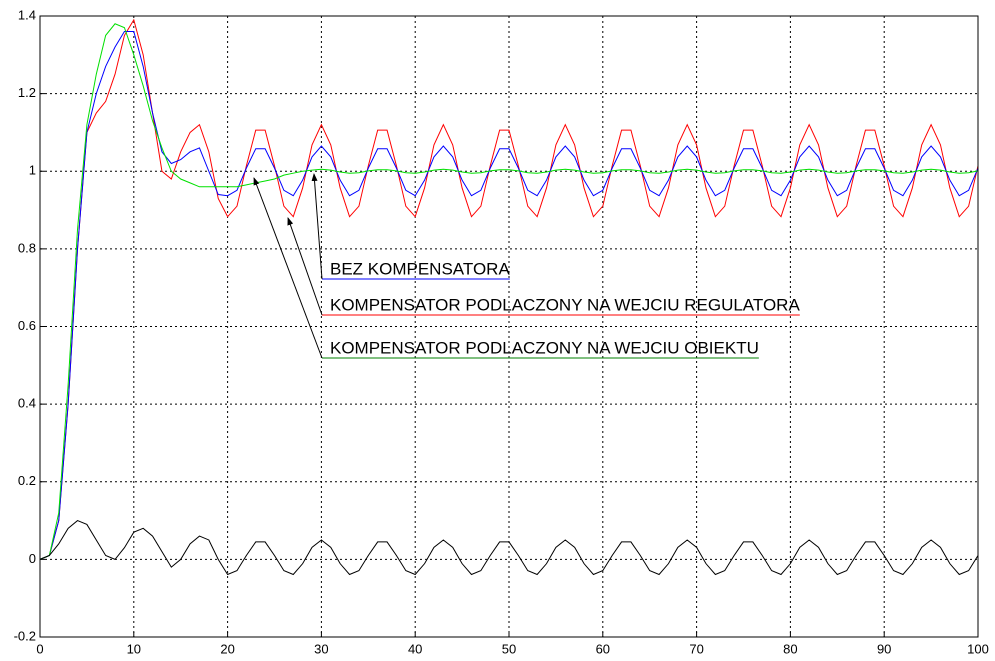 The image size is (995, 661). What do you see at coordinates (603, 648) in the screenshot?
I see `x-tick-label: 60` at bounding box center [603, 648].